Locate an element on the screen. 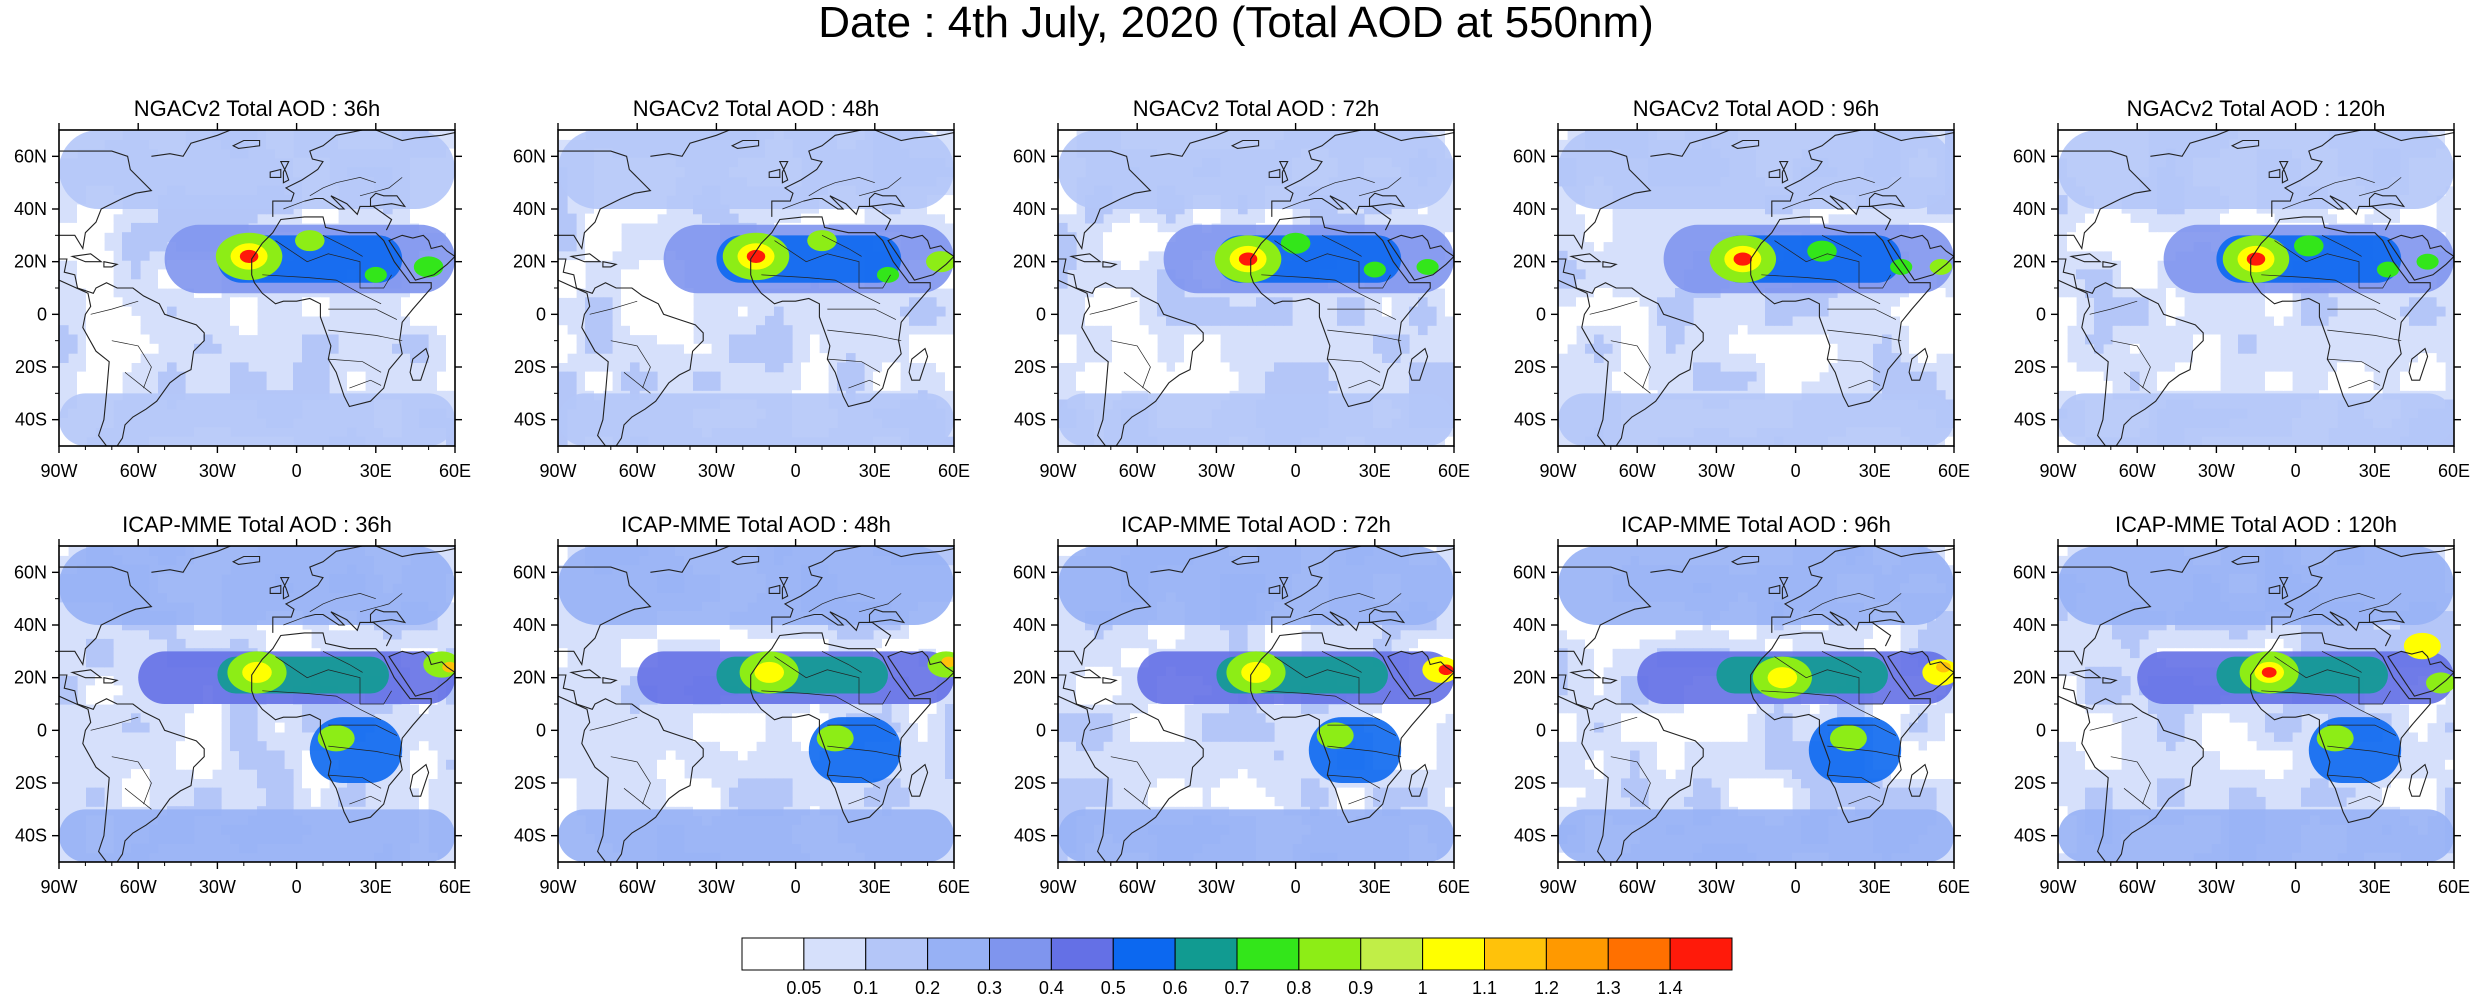 The image size is (2472, 995). country-borders is located at coordinates (1745, 285).